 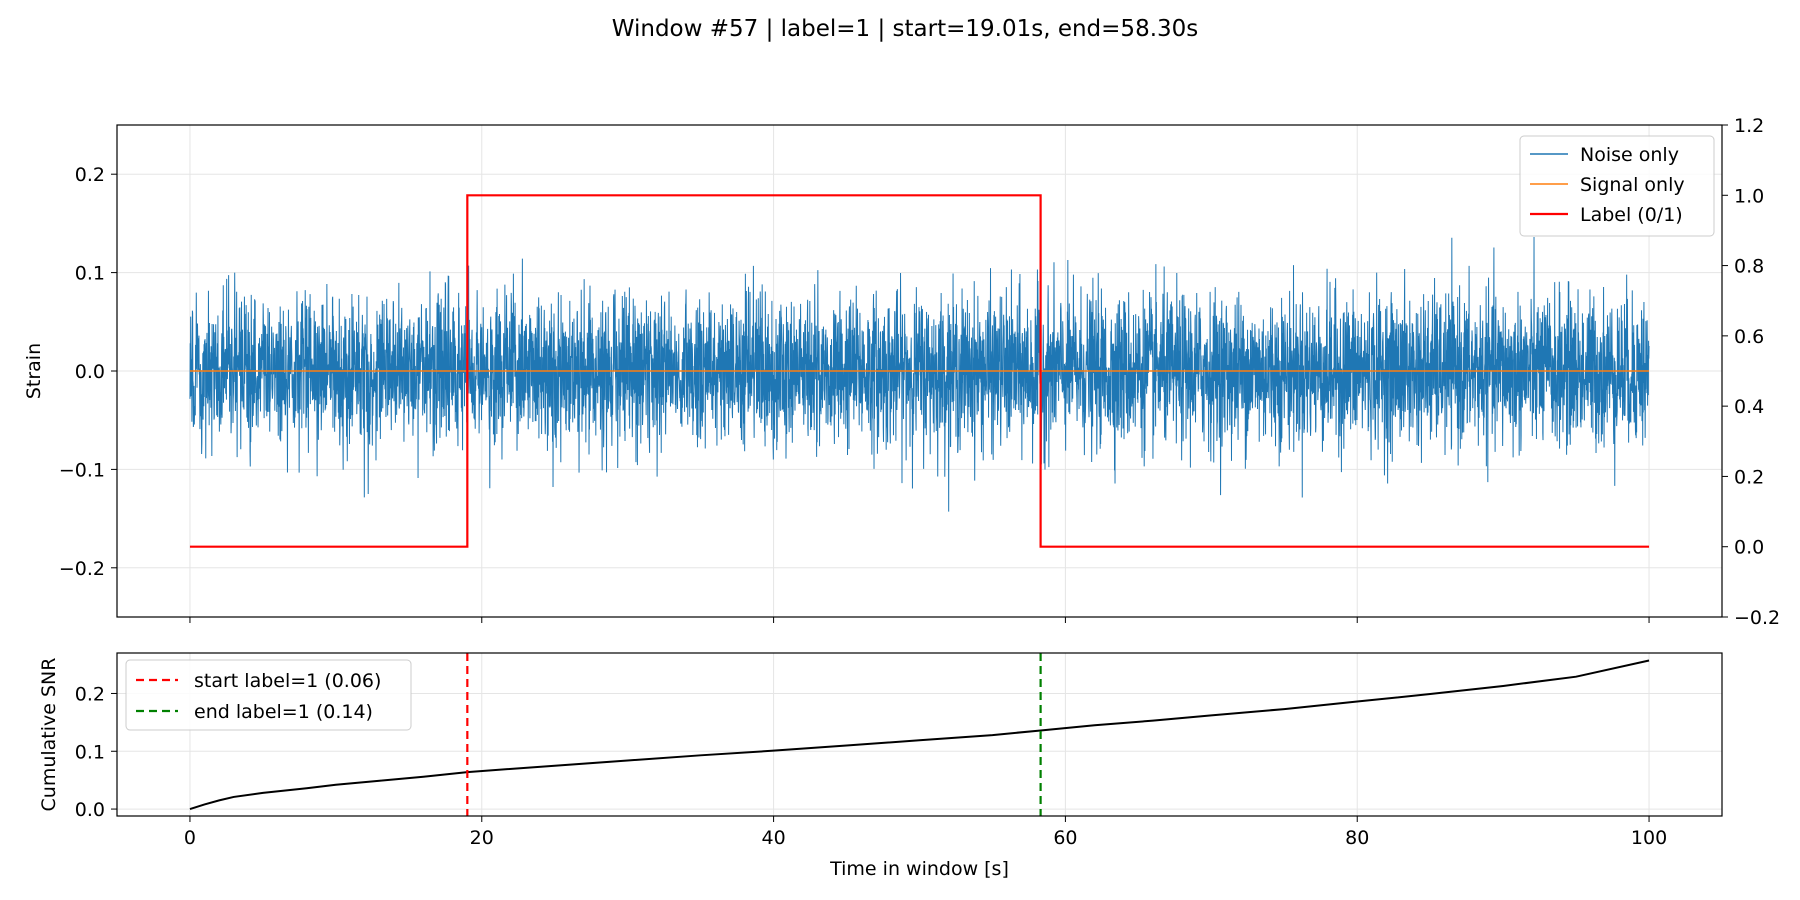 I want to click on top-y2-tick-label: 0.8, so click(x=1749, y=267).